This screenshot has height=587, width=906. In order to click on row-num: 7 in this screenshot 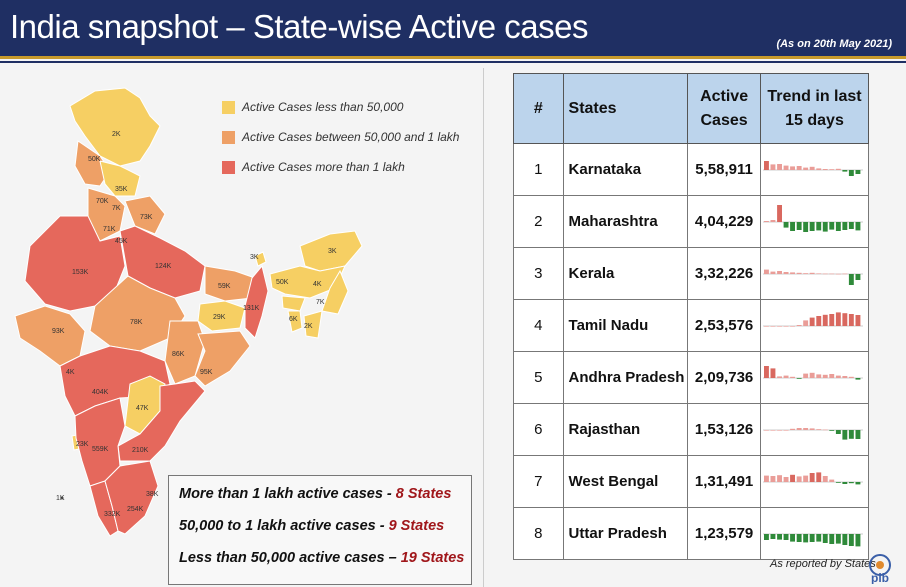, I will do `click(539, 482)`.